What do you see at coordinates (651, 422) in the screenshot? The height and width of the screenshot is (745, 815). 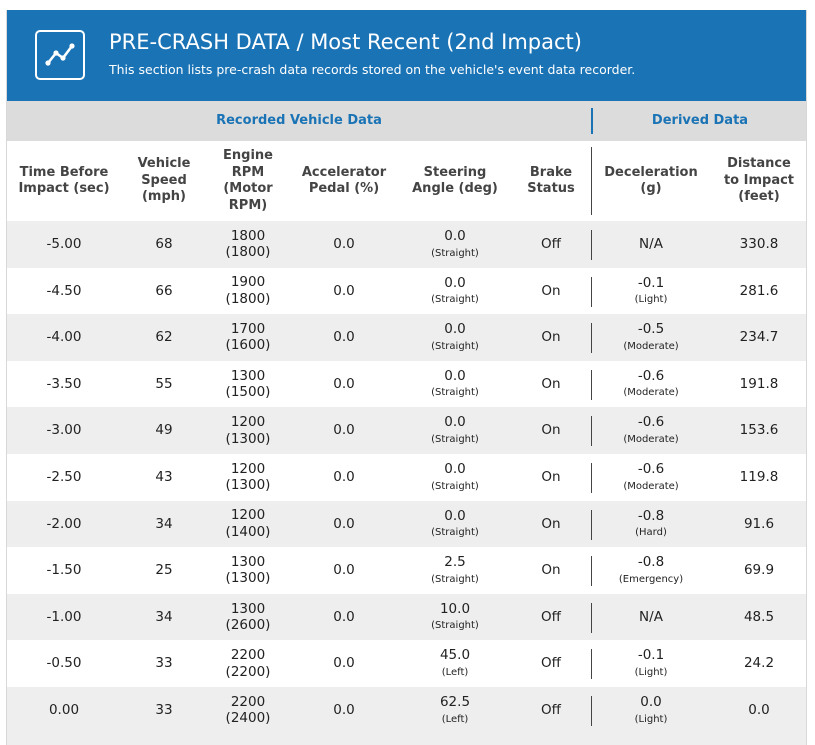 I see `cell-value: -0.6` at bounding box center [651, 422].